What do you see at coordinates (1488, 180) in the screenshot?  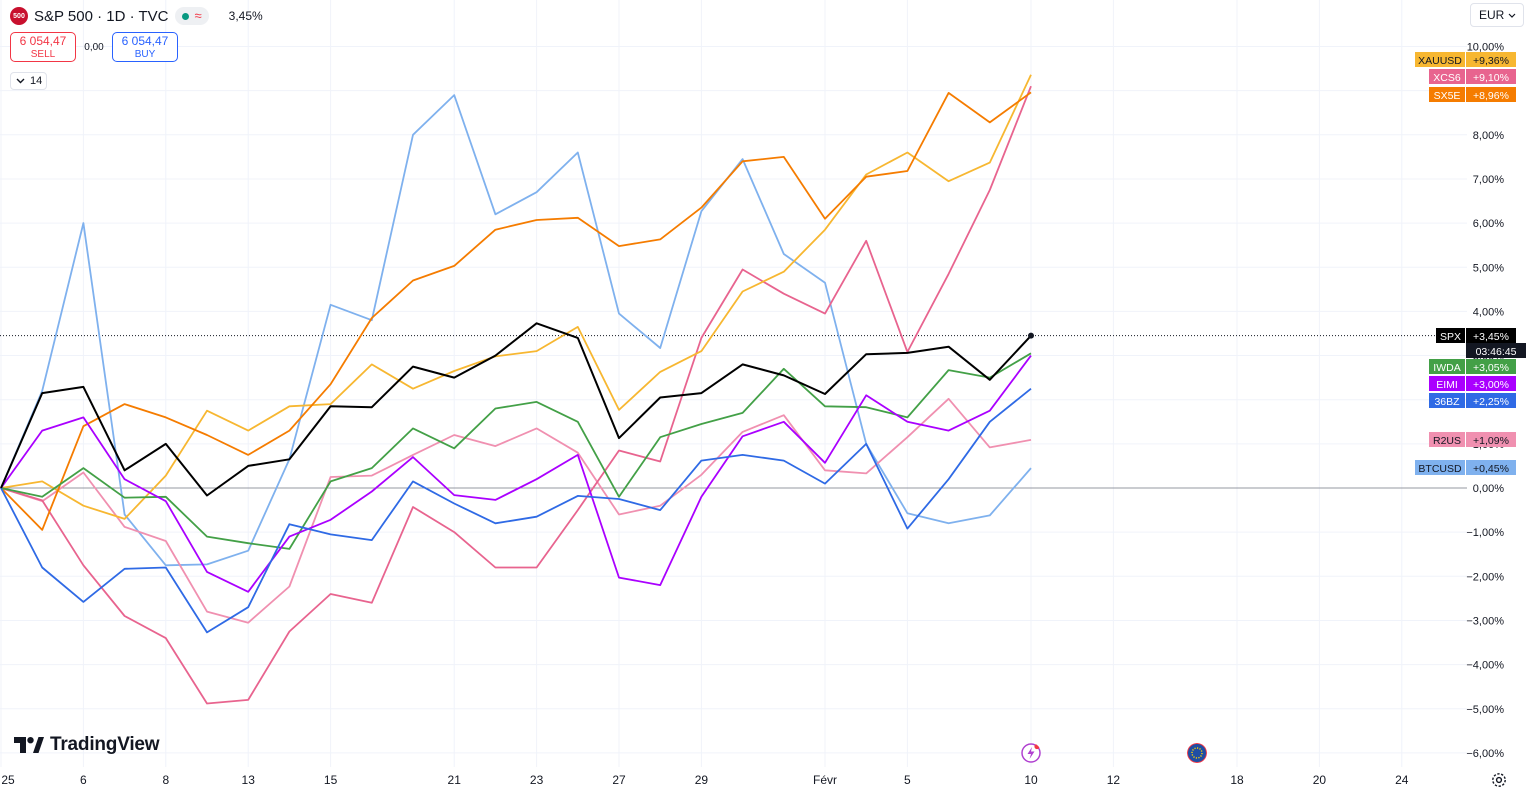 I see `y-tick-label: 7,00%` at bounding box center [1488, 180].